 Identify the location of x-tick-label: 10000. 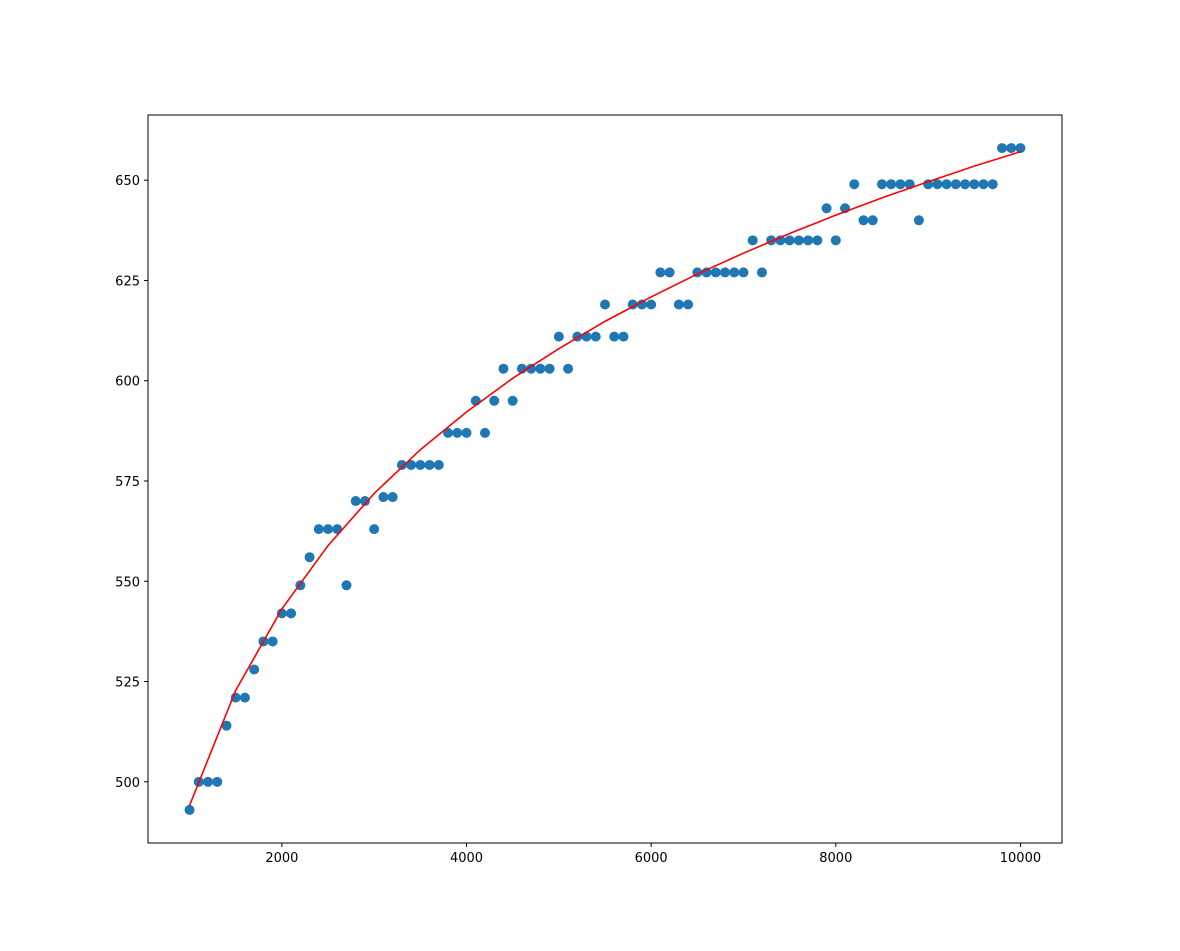
(1020, 858).